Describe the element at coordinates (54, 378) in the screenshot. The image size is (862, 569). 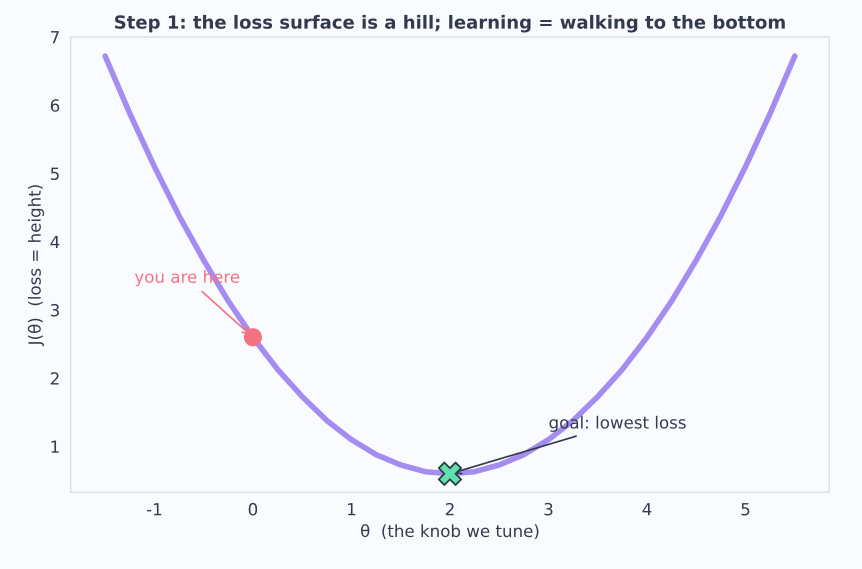
I see `y-tick-label: 2` at that location.